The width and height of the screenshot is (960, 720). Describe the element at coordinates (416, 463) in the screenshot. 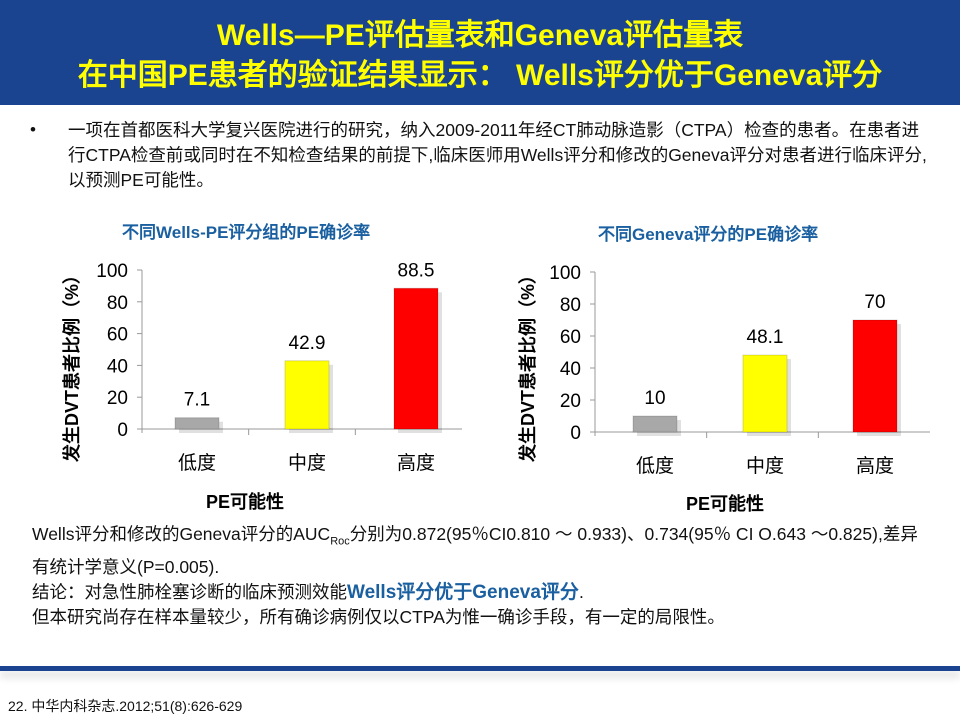

I see `chart1-category-label: 高度` at that location.